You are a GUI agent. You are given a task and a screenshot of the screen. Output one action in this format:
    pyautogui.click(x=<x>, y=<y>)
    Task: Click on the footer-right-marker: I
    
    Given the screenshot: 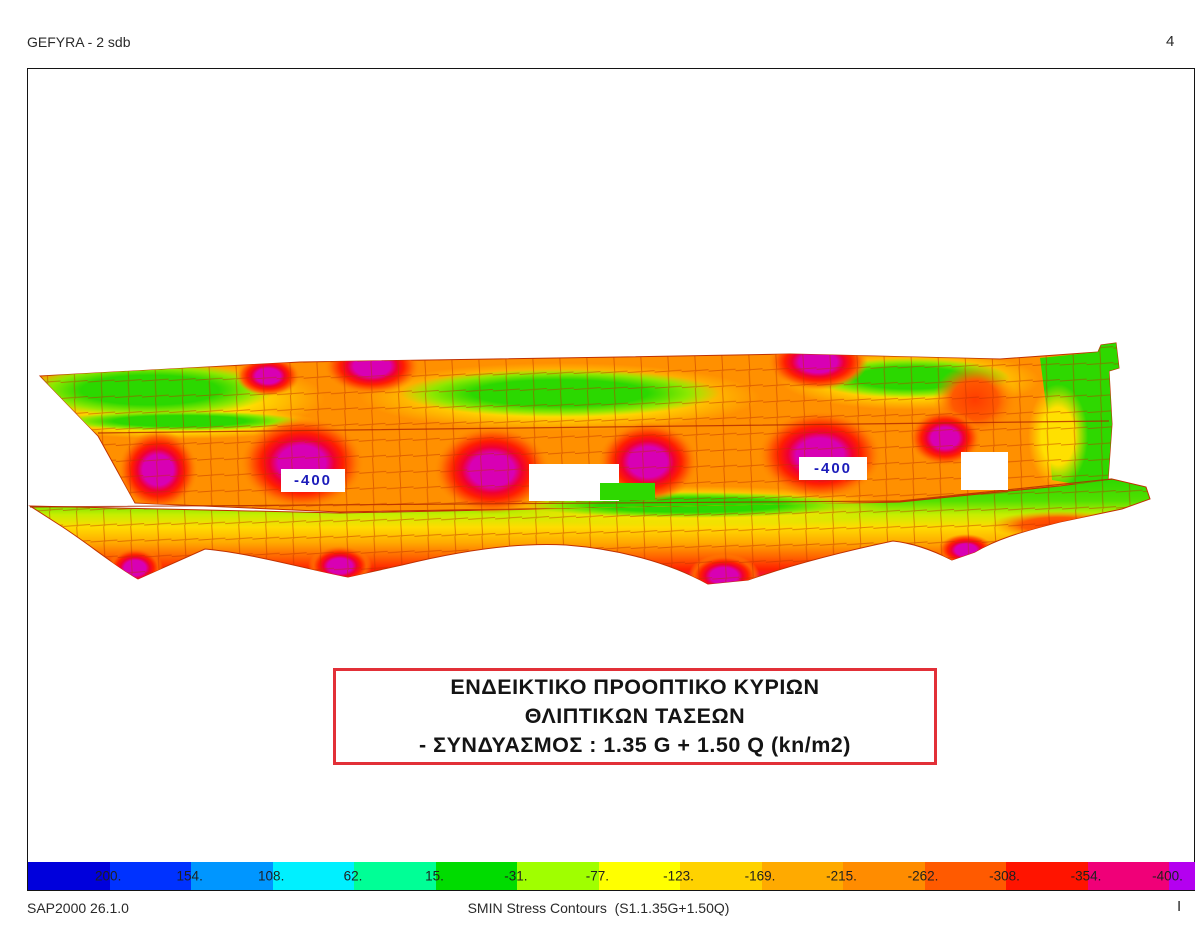 What is the action you would take?
    pyautogui.click(x=1179, y=906)
    